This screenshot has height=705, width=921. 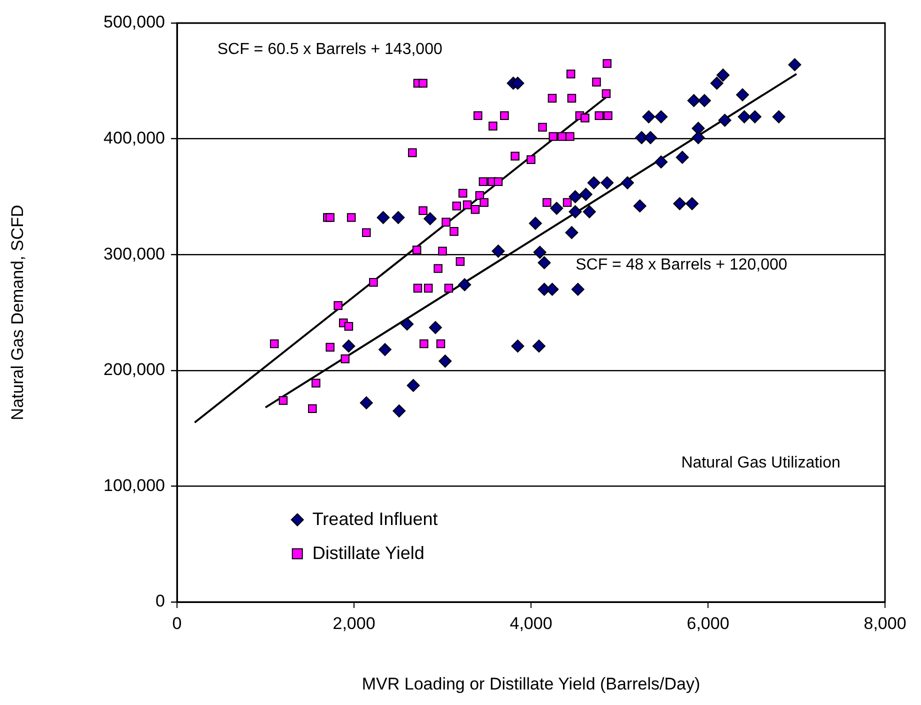 I want to click on y-axis-title: Natural Gas Demand, SCFD, so click(x=17, y=312).